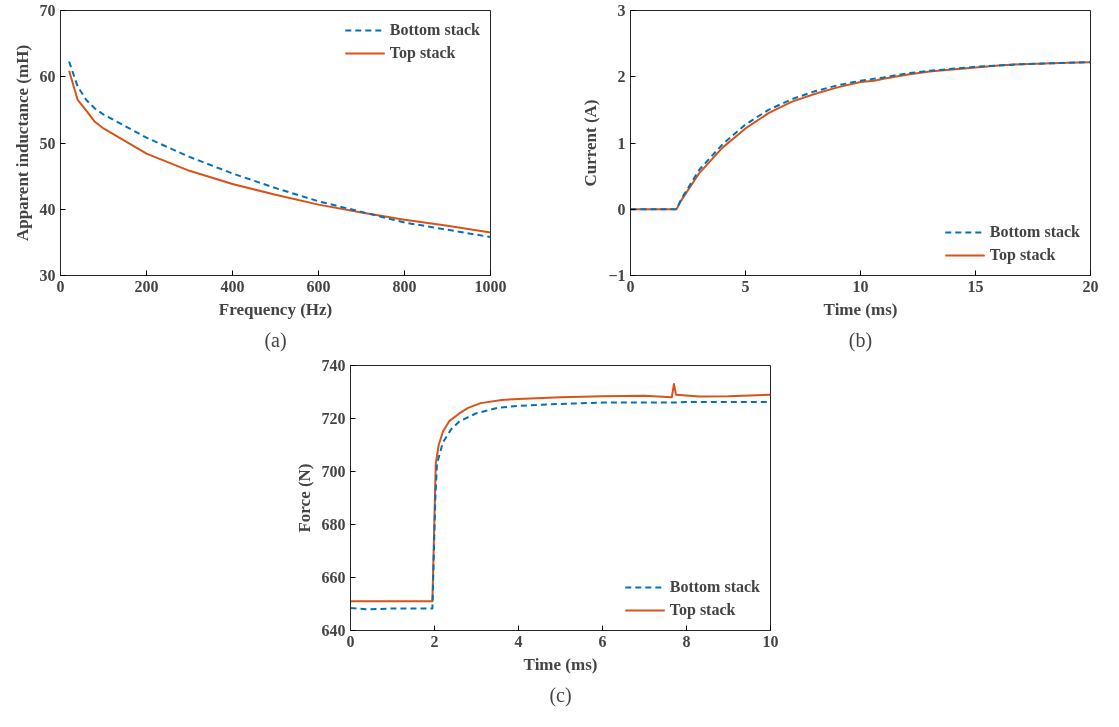  Describe the element at coordinates (621, 209) in the screenshot. I see `y-tick-label: 0` at that location.